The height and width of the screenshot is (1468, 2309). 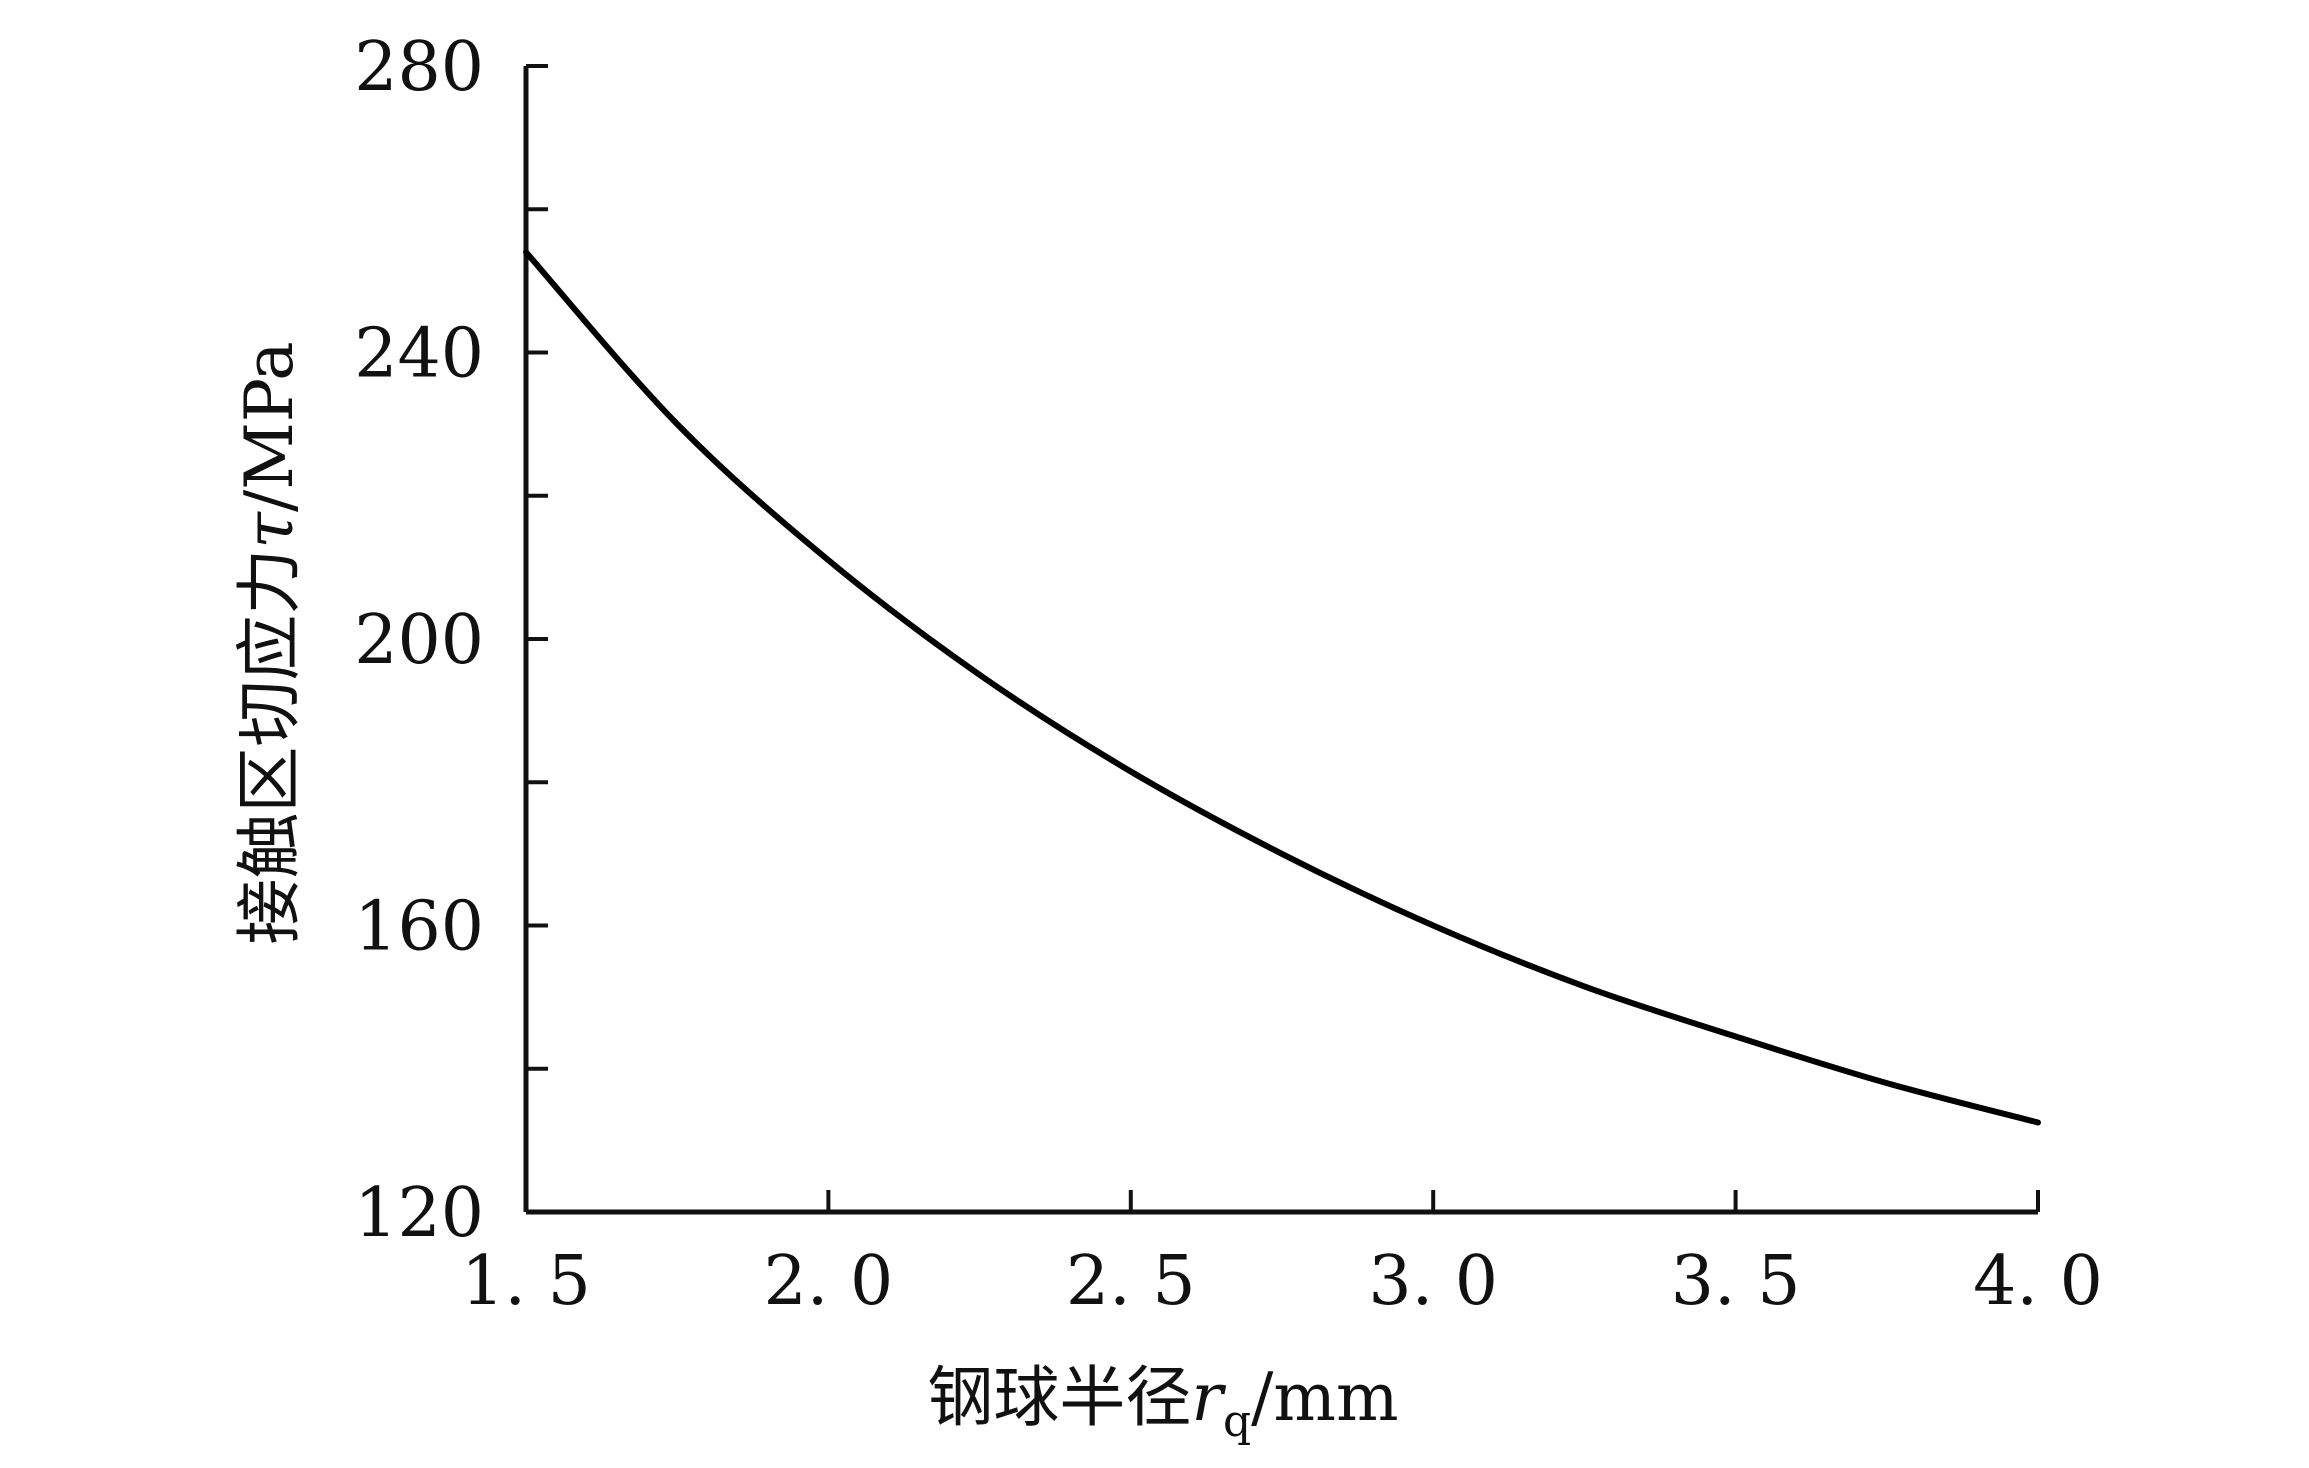 I want to click on y-tick-label: 120, so click(x=419, y=1213).